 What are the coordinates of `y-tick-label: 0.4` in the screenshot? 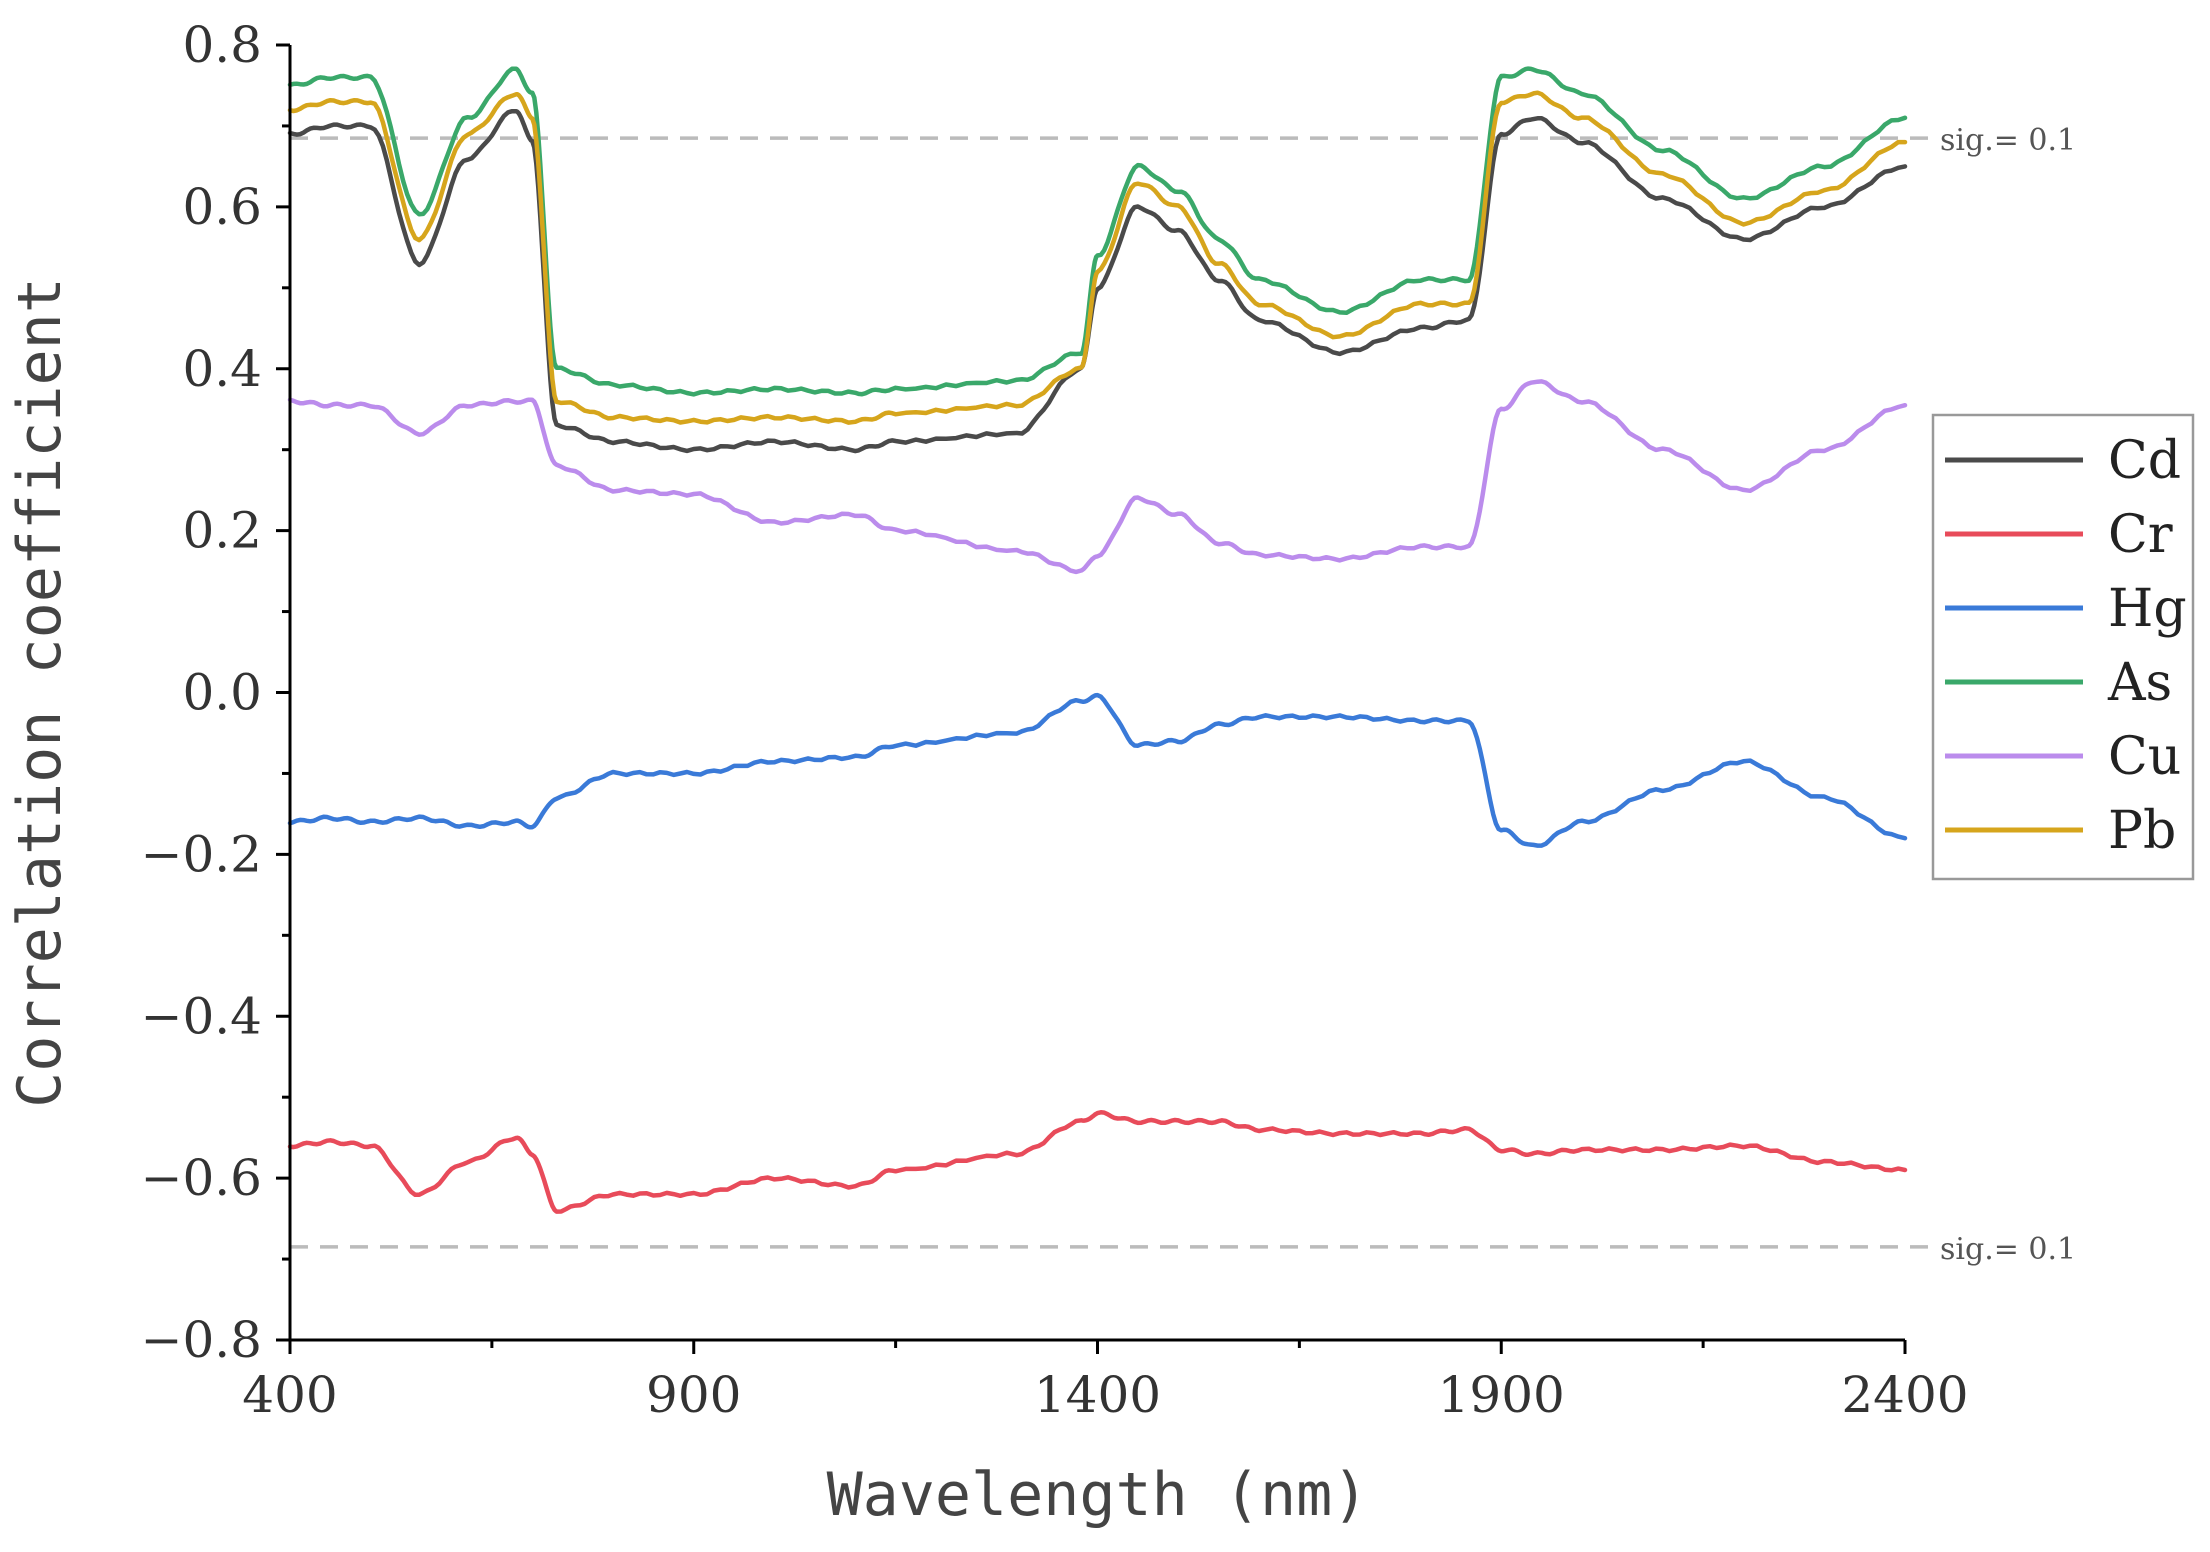 It's located at (222, 369).